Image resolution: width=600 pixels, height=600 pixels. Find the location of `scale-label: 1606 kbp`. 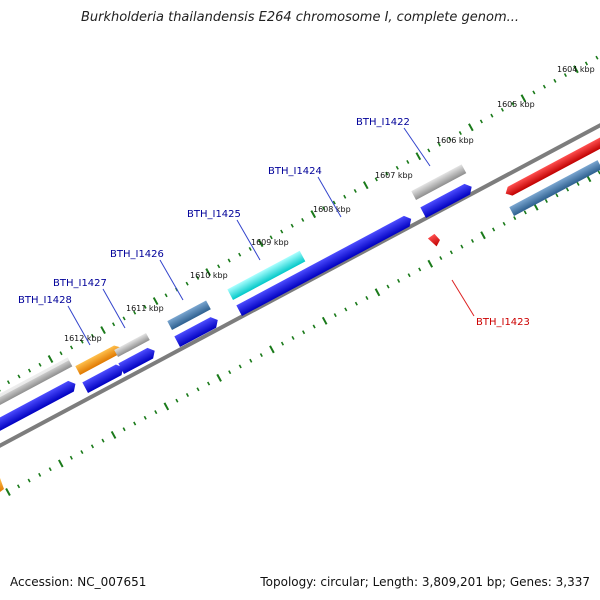

scale-label: 1606 kbp is located at coordinates (455, 140).